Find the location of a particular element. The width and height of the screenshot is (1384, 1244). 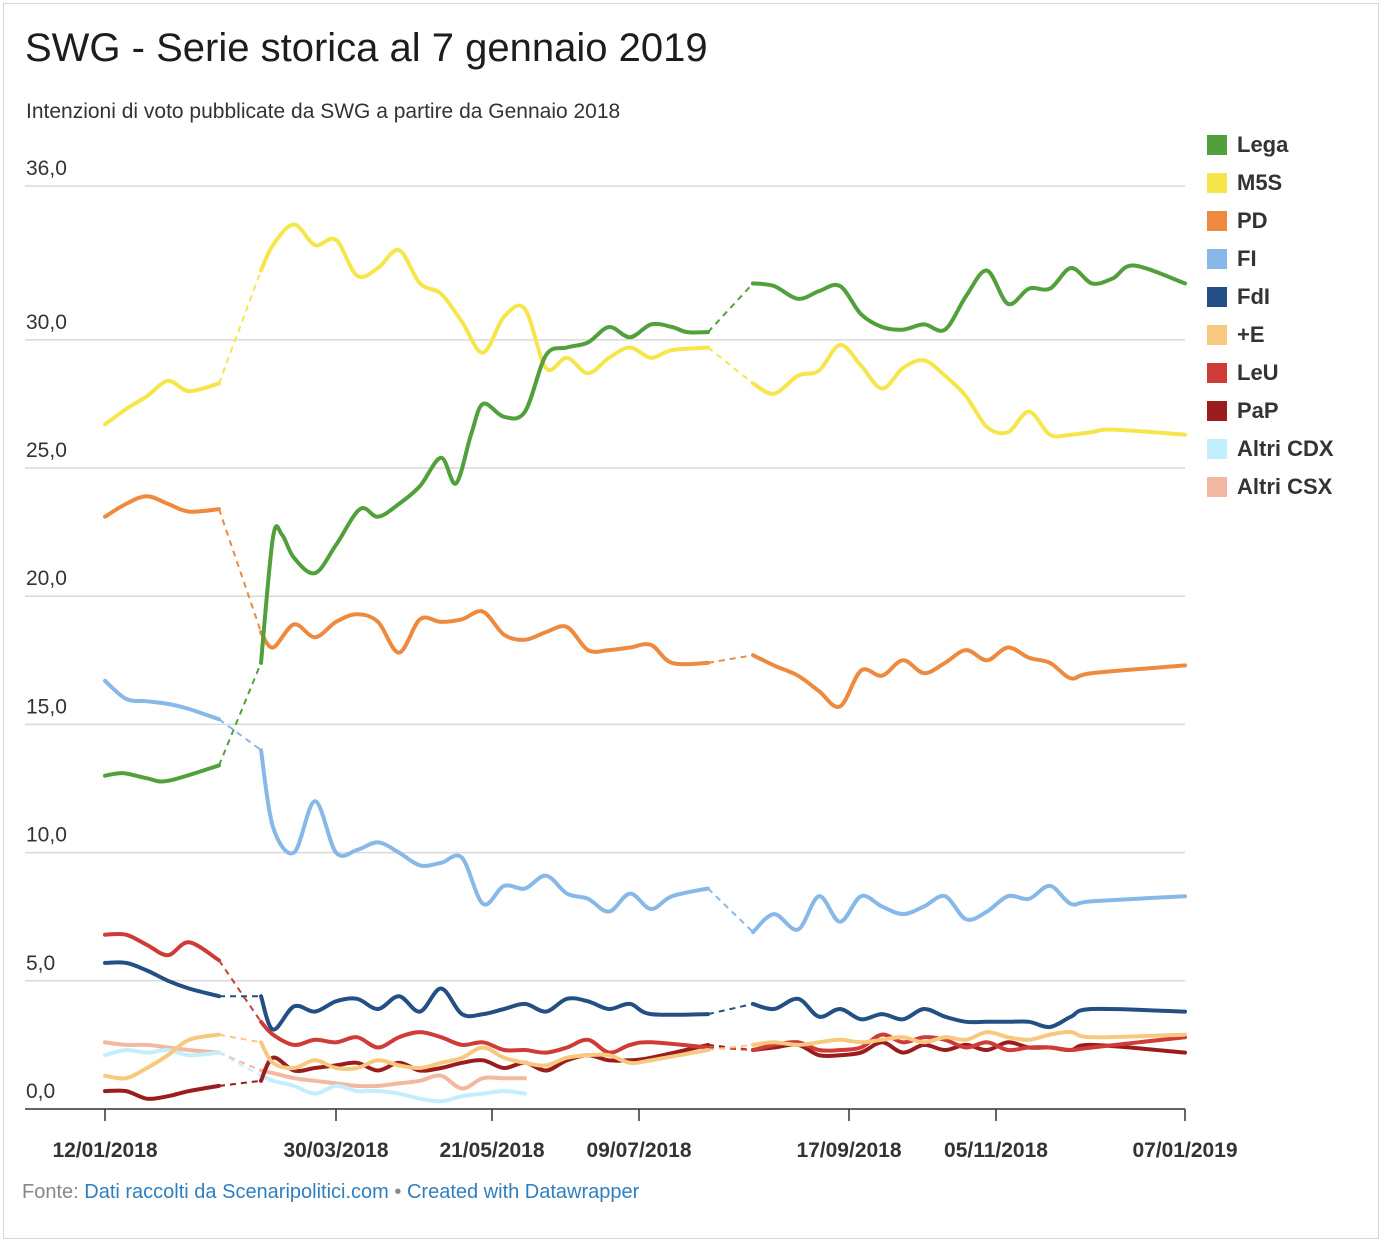

y-tick-label: 30,0 is located at coordinates (46, 322).